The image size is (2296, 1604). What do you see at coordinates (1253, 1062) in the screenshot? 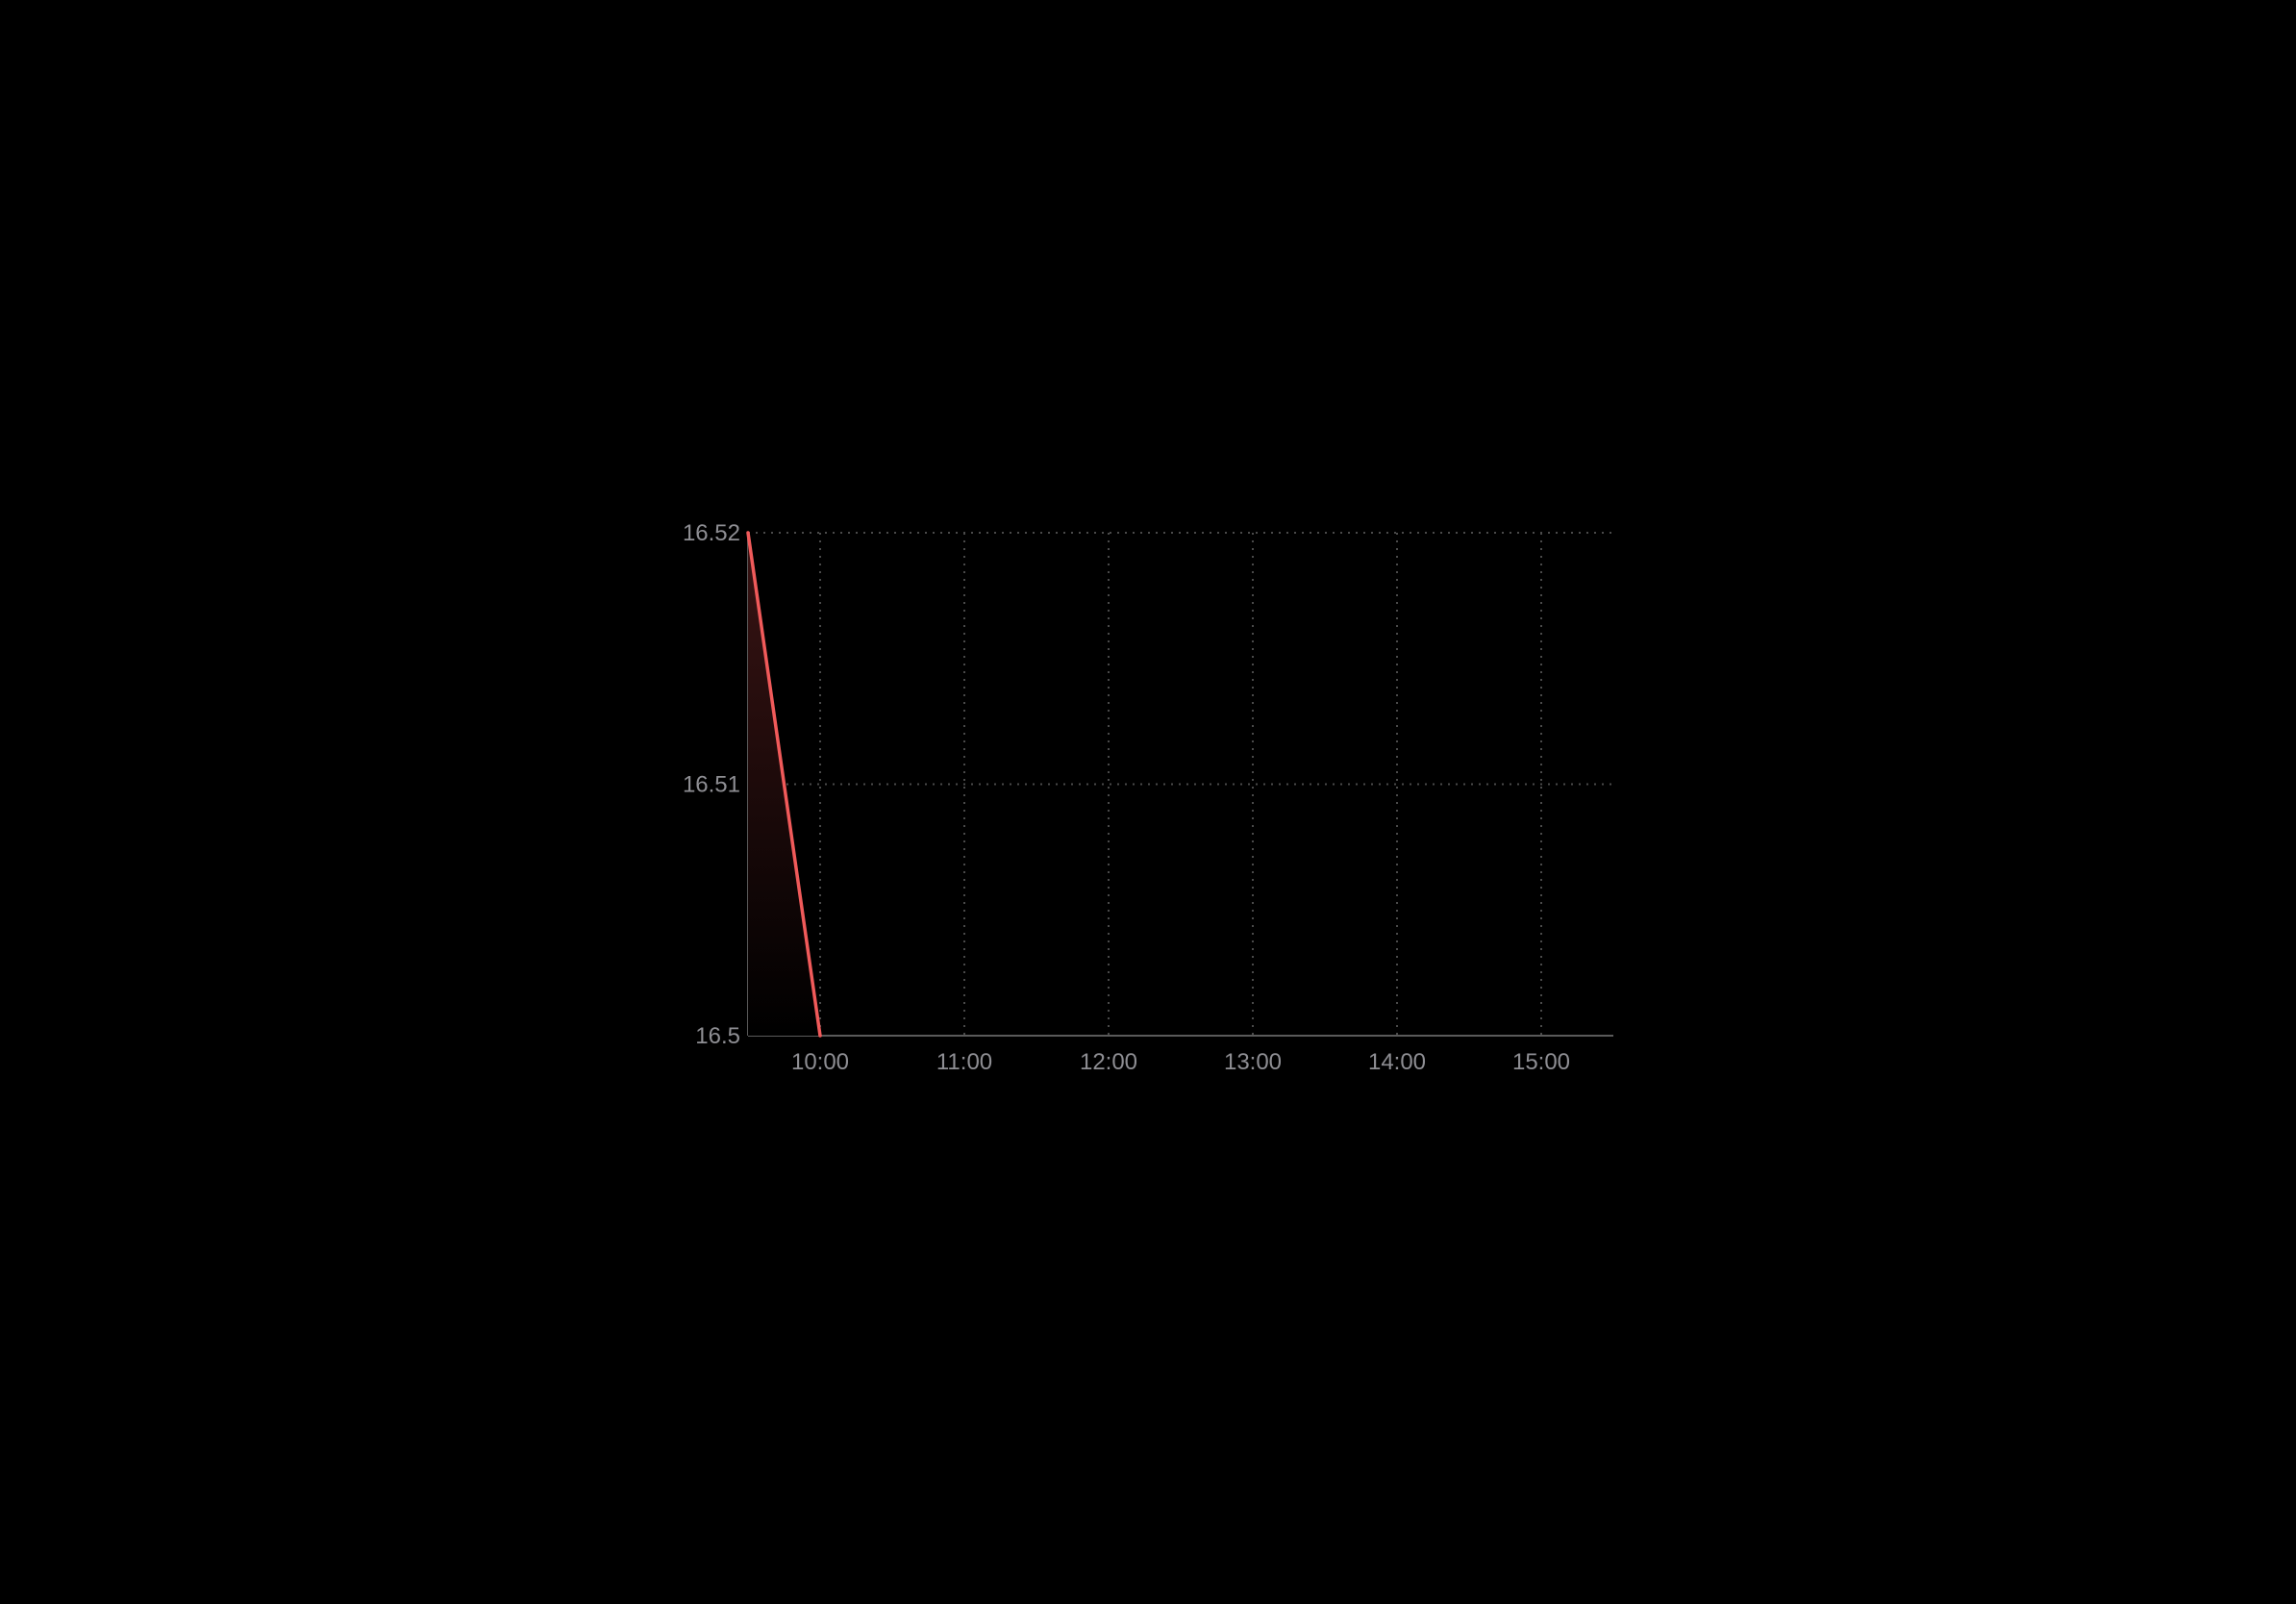
I see `x-tick-label: 13:00` at bounding box center [1253, 1062].